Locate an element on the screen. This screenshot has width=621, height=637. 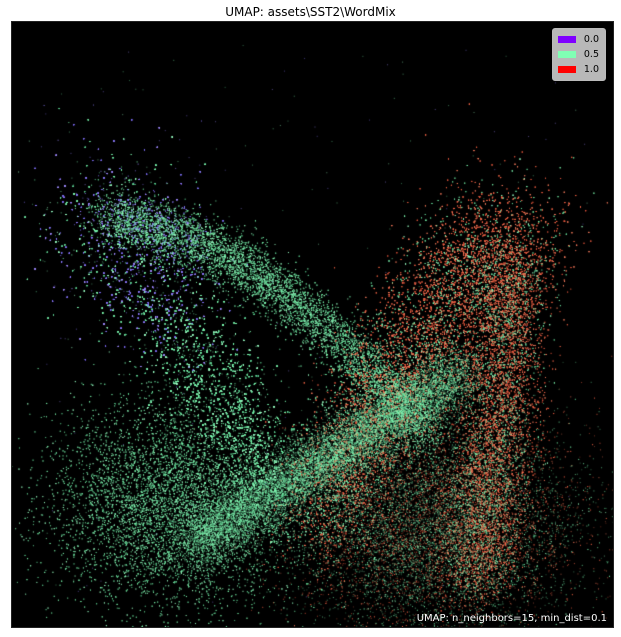
legend-entry-1: 0.5 is located at coordinates (578, 54).